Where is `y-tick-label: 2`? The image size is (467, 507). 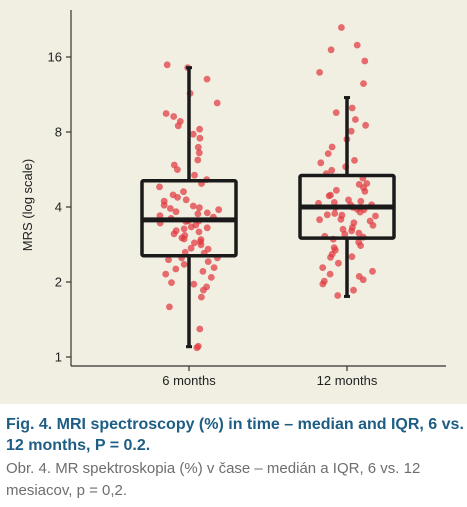
y-tick-label: 2 is located at coordinates (58, 282).